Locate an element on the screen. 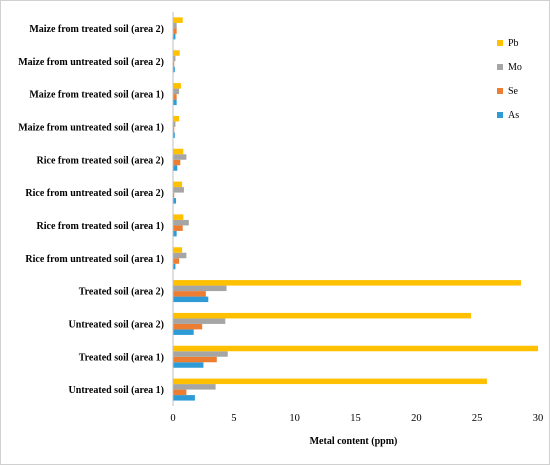 The width and height of the screenshot is (550, 465). category-label: Treated soil (area 2) is located at coordinates (121, 292).